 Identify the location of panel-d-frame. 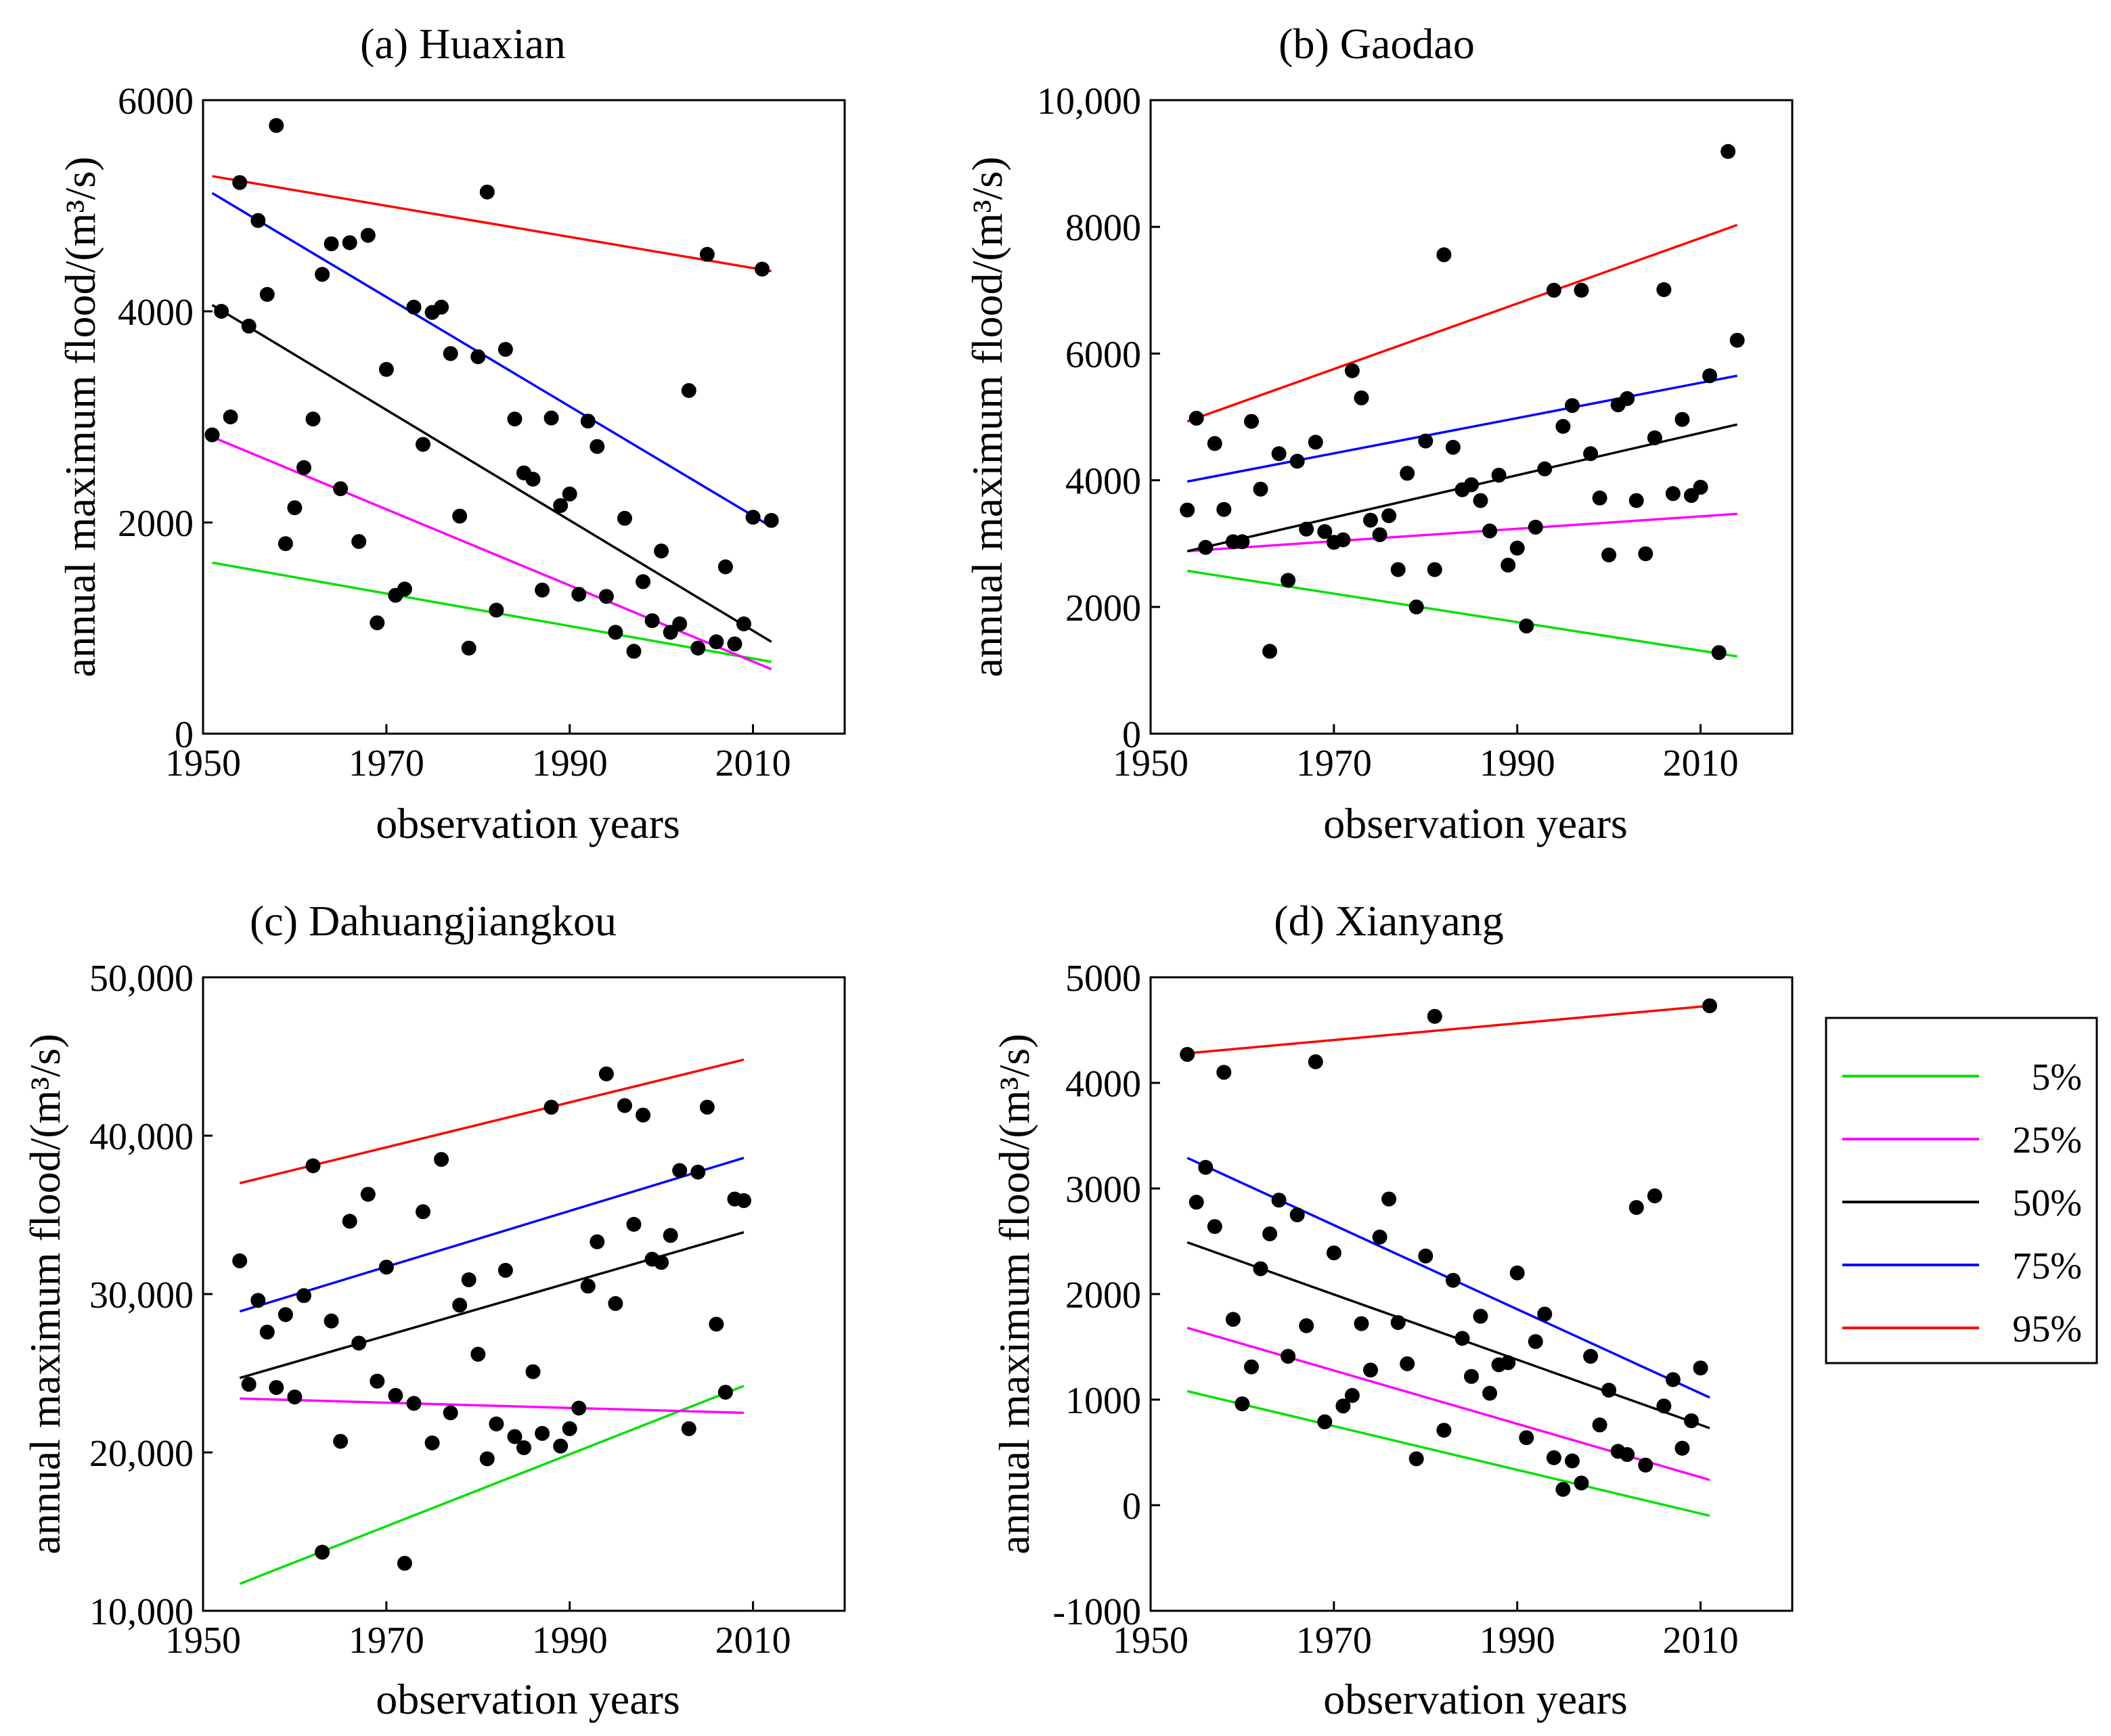
(1472, 1294).